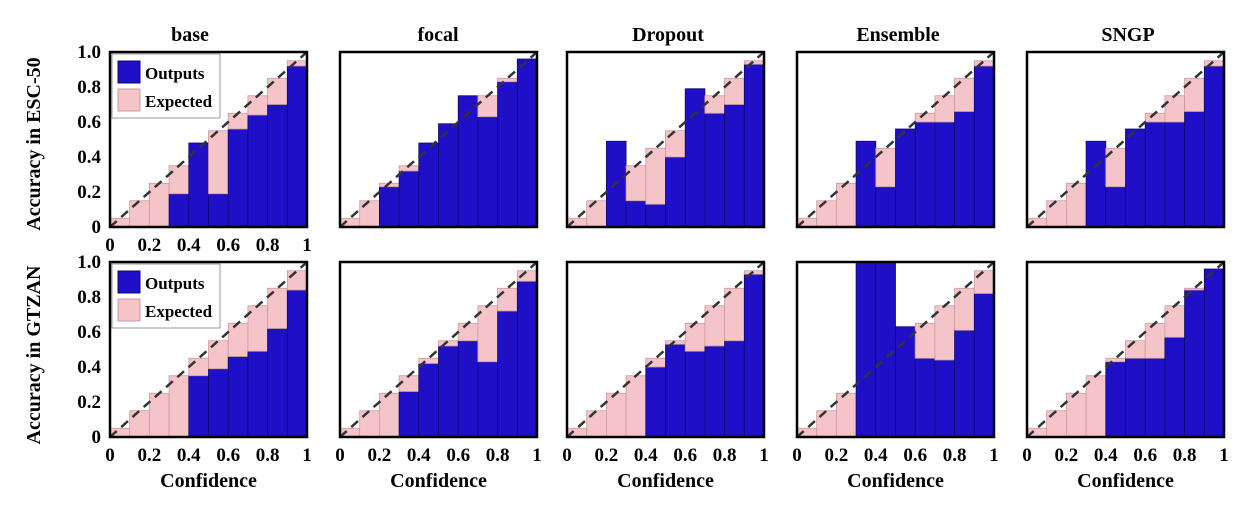 This screenshot has width=1260, height=506. What do you see at coordinates (34, 143) in the screenshot?
I see `row-label-esc50: Accuracy in ESC-50` at bounding box center [34, 143].